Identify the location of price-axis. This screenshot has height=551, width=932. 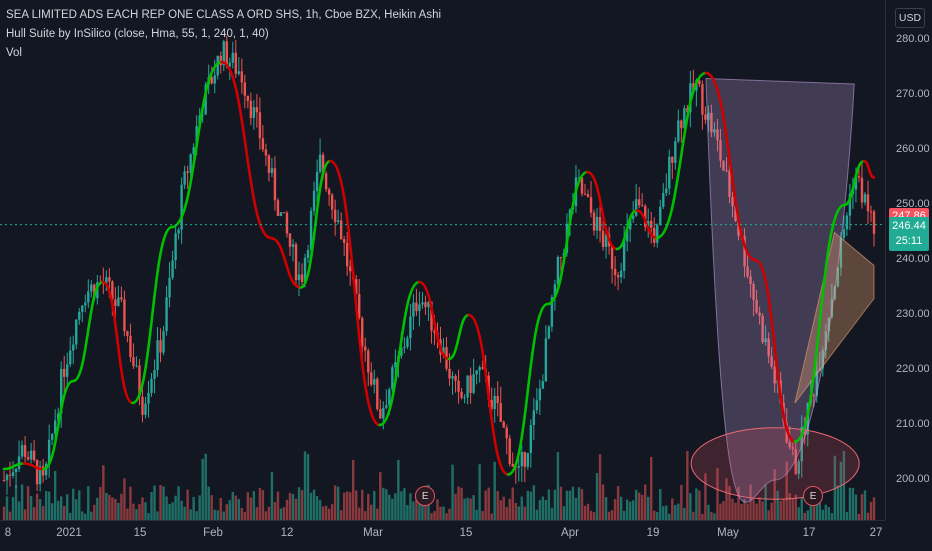
(908, 260).